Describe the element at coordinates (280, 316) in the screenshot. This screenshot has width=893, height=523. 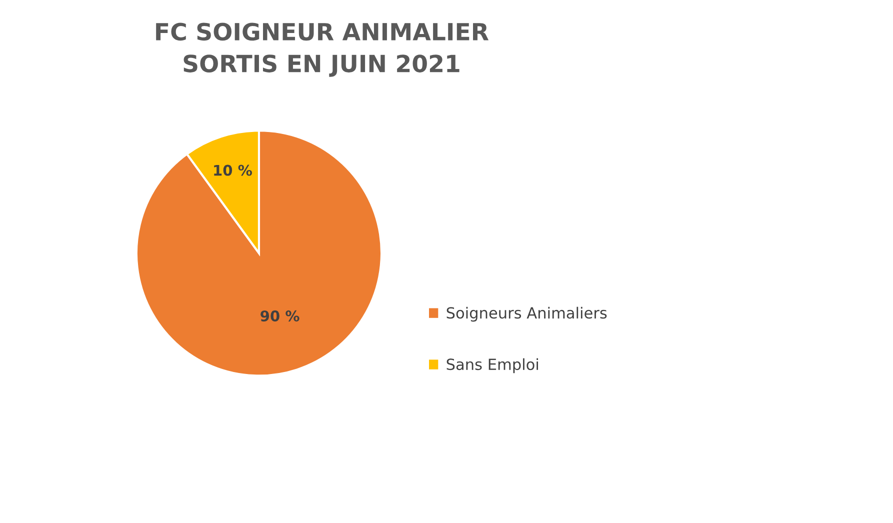
I see `data-label: 90 %` at that location.